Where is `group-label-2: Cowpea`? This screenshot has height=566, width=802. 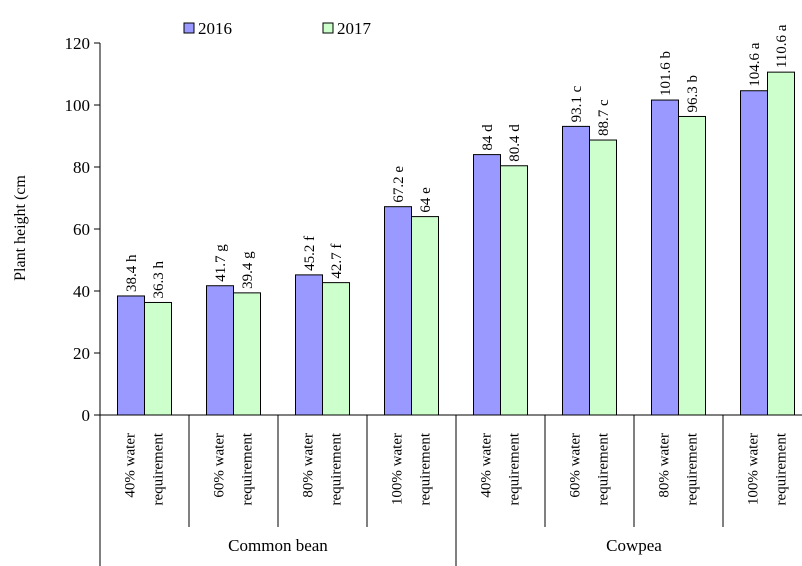 group-label-2: Cowpea is located at coordinates (634, 545).